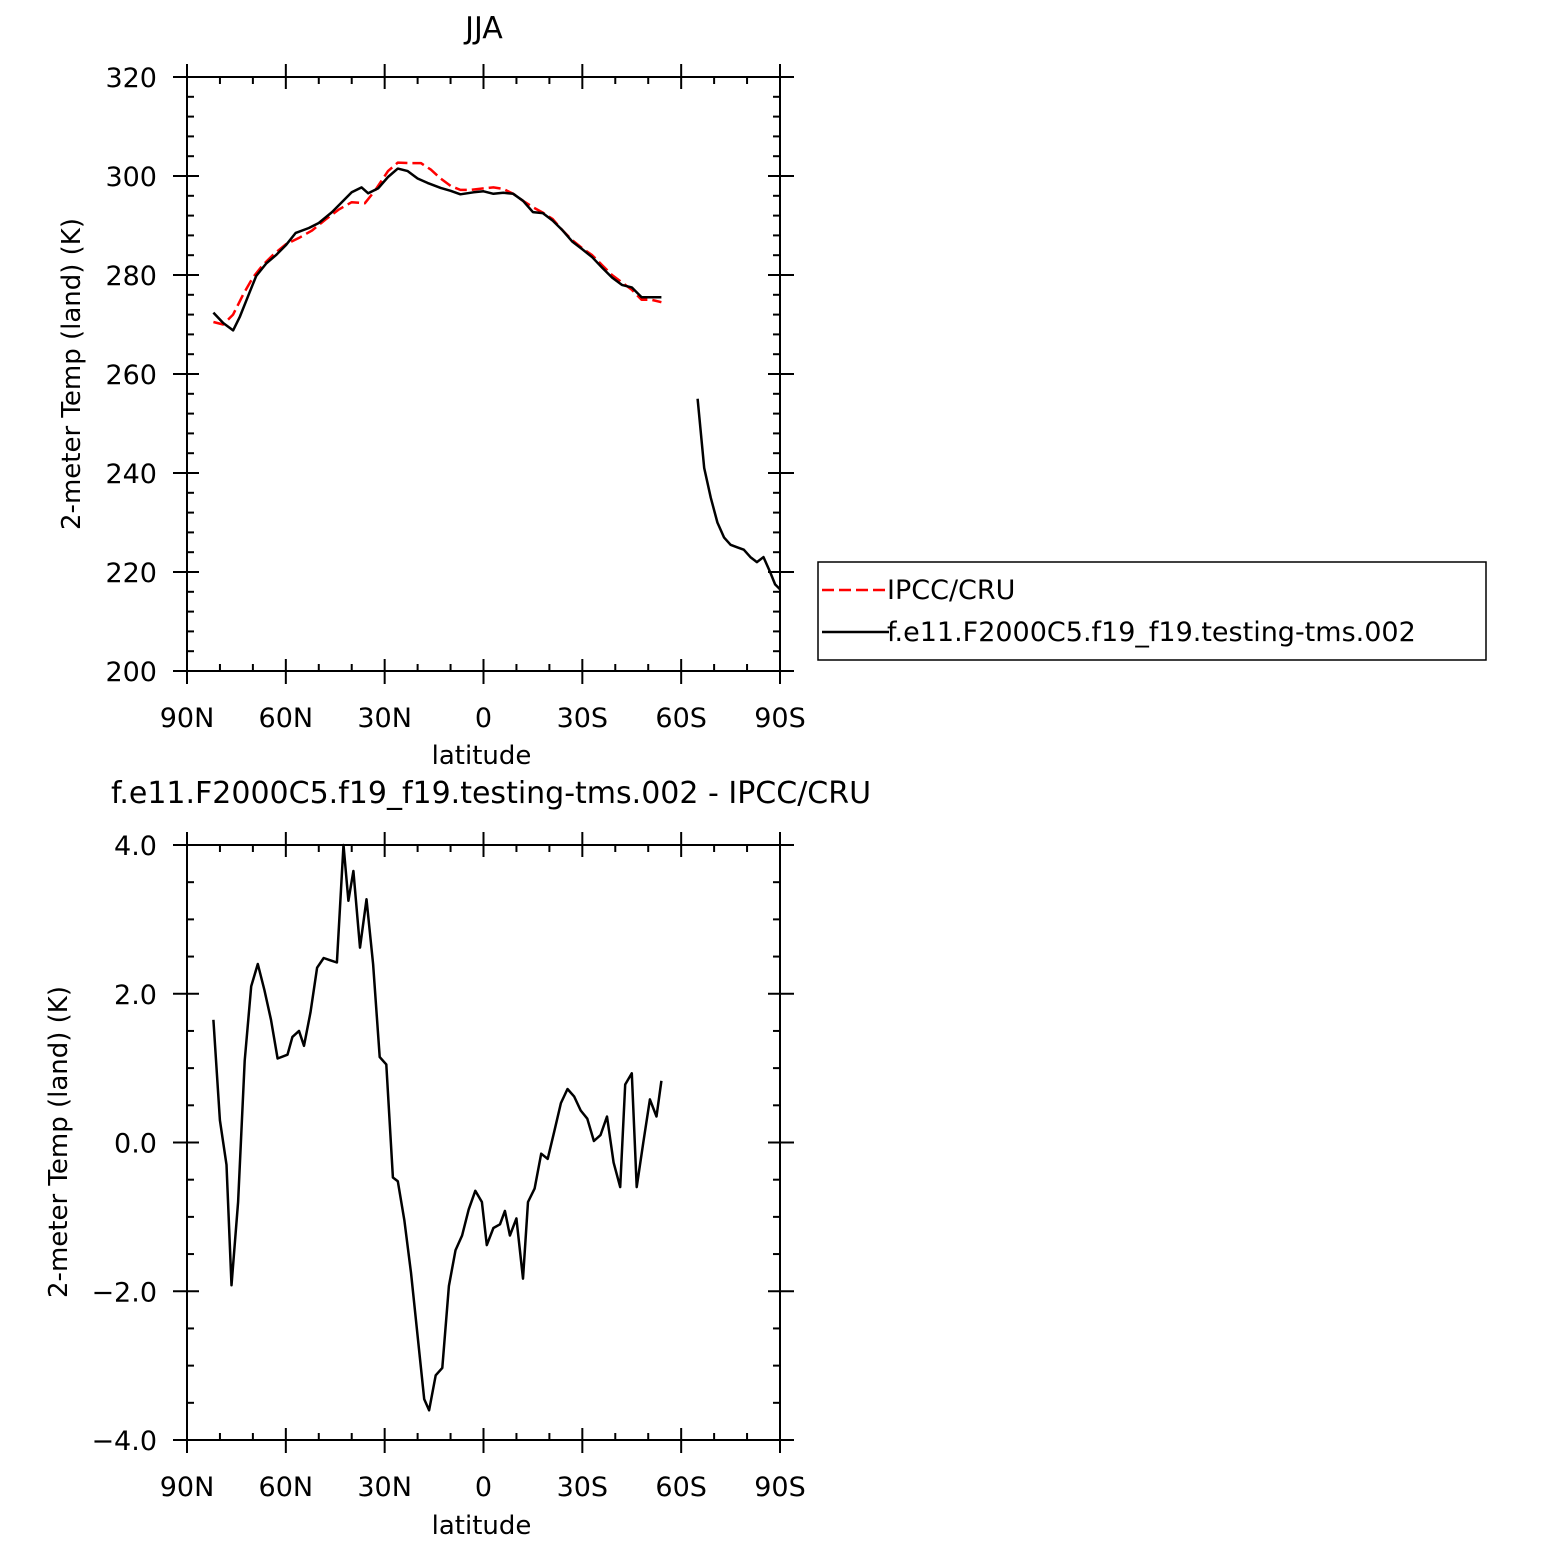 This screenshot has height=1547, width=1544. What do you see at coordinates (131, 573) in the screenshot?
I see `y-tick-label: 220` at bounding box center [131, 573].